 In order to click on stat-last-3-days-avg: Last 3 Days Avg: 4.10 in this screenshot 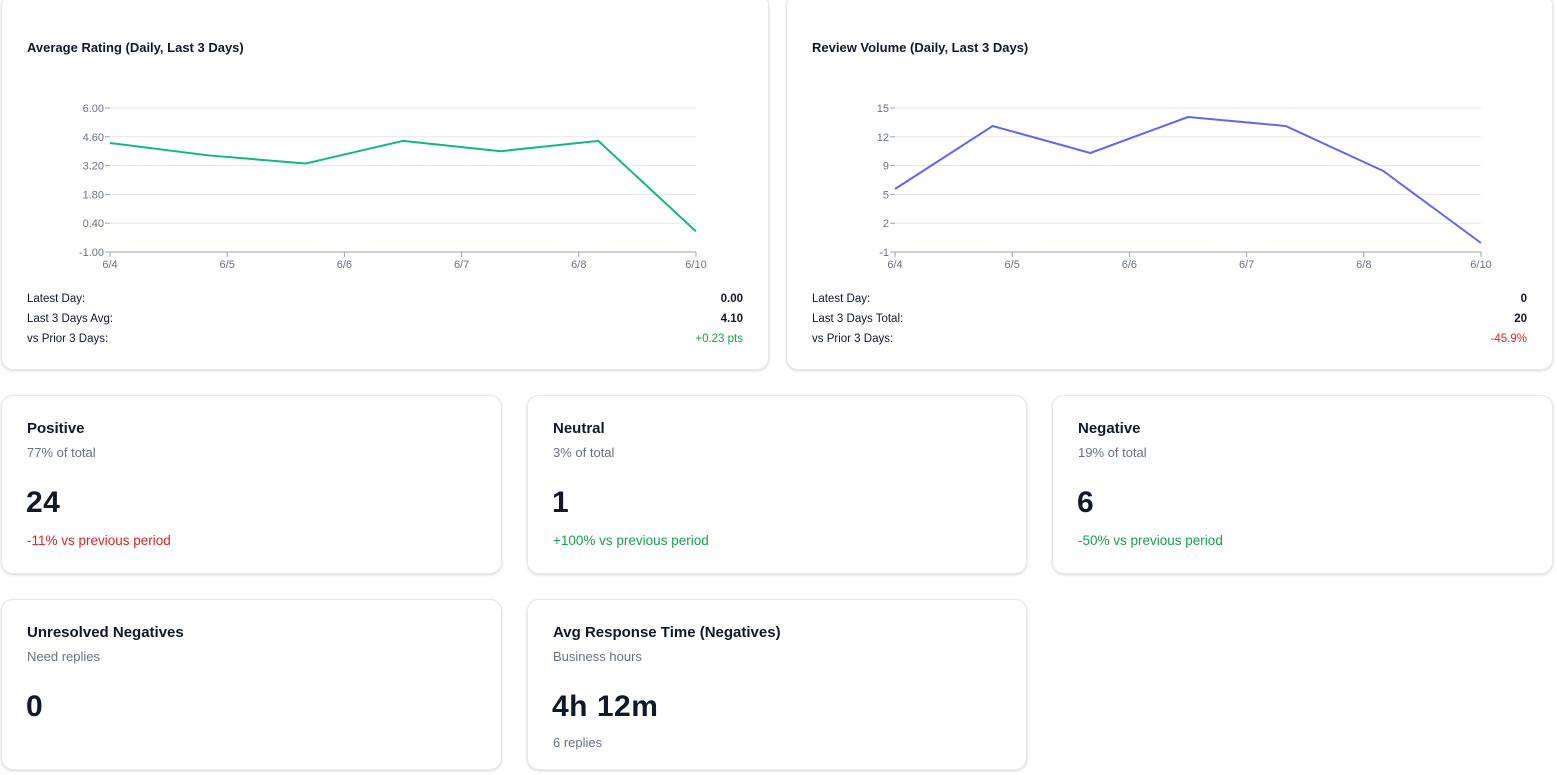, I will do `click(385, 321)`.